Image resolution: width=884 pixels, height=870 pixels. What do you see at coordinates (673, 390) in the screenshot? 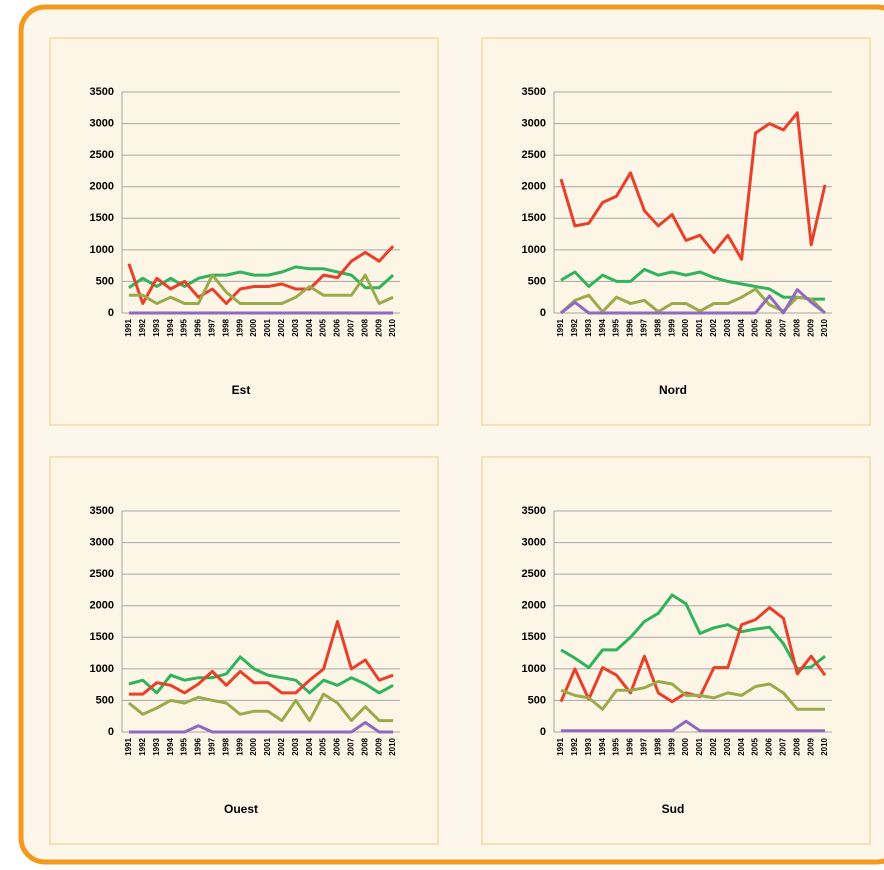
I see `chart-title: Nord` at bounding box center [673, 390].